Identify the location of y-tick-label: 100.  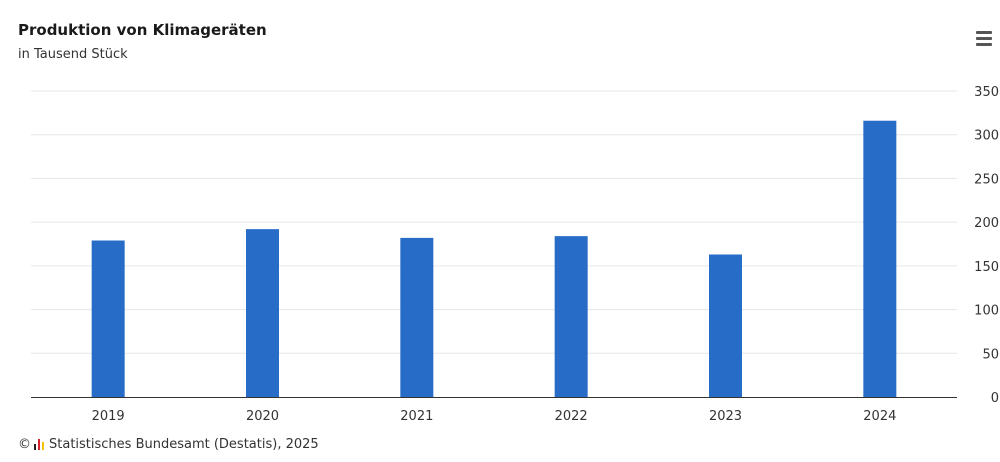
(986, 311).